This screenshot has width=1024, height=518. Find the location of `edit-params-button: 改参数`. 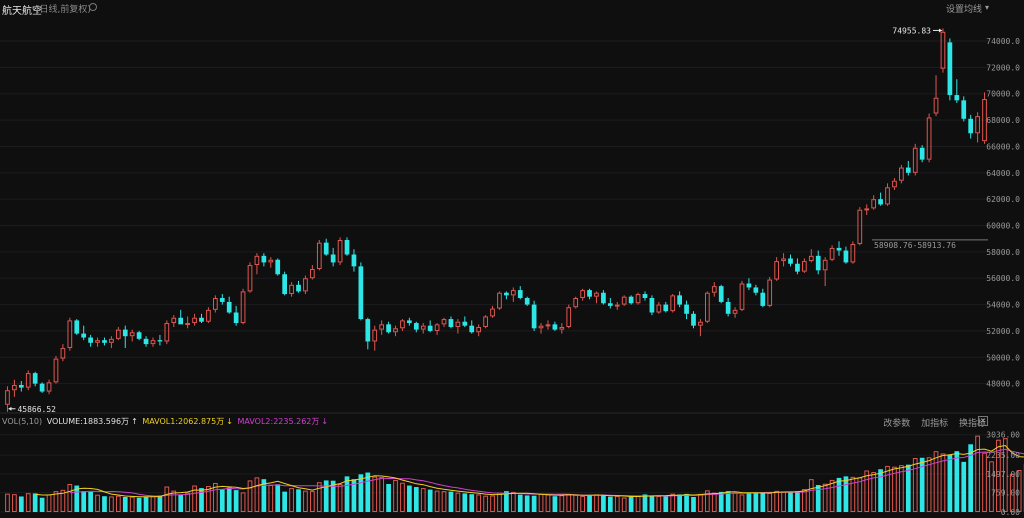

edit-params-button: 改参数 is located at coordinates (897, 424).